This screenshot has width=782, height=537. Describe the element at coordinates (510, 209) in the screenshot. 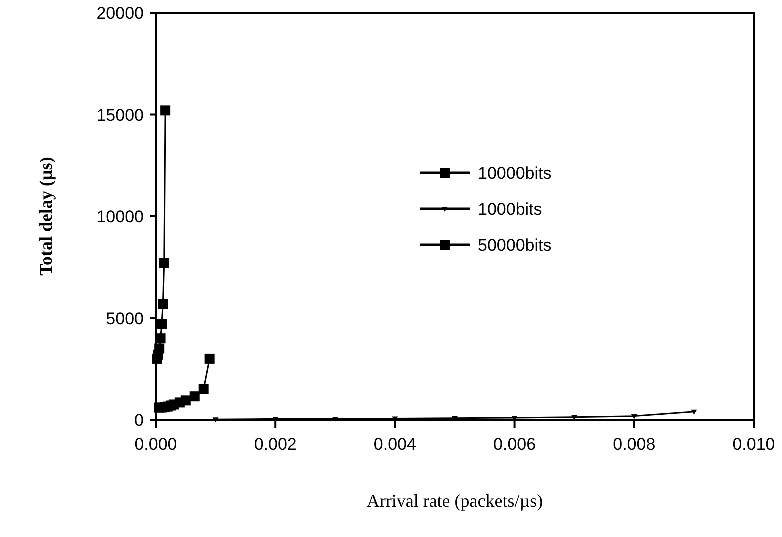

I see `legend-label: 1000bits` at that location.